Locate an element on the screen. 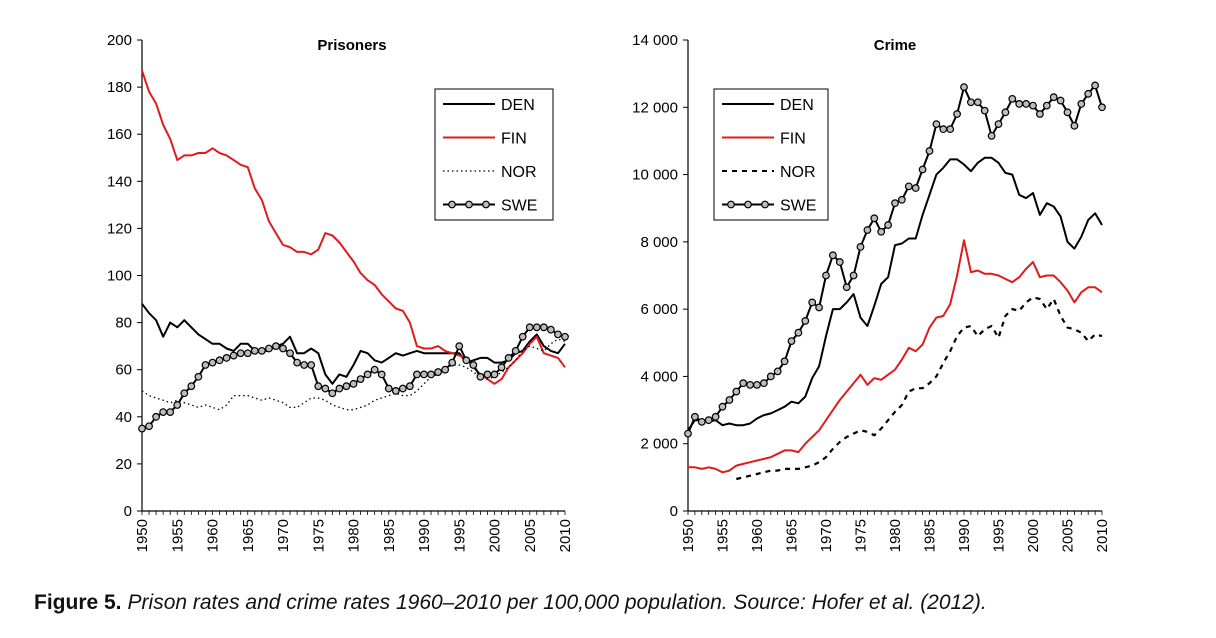  y-tick-label: 10 000 is located at coordinates (655, 175).